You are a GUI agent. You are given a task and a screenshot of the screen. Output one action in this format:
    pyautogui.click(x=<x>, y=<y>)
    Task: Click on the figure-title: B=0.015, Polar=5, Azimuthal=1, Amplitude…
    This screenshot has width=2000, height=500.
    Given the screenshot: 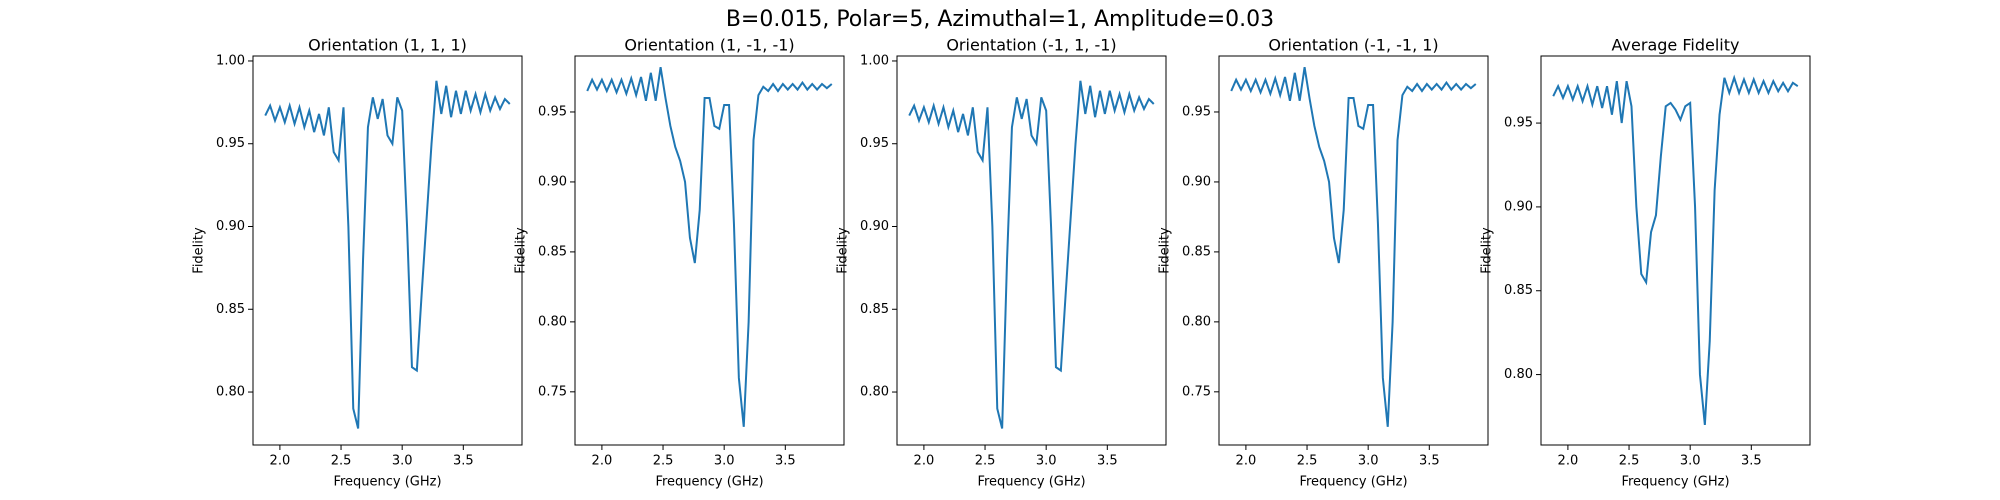 What is the action you would take?
    pyautogui.click(x=1000, y=19)
    